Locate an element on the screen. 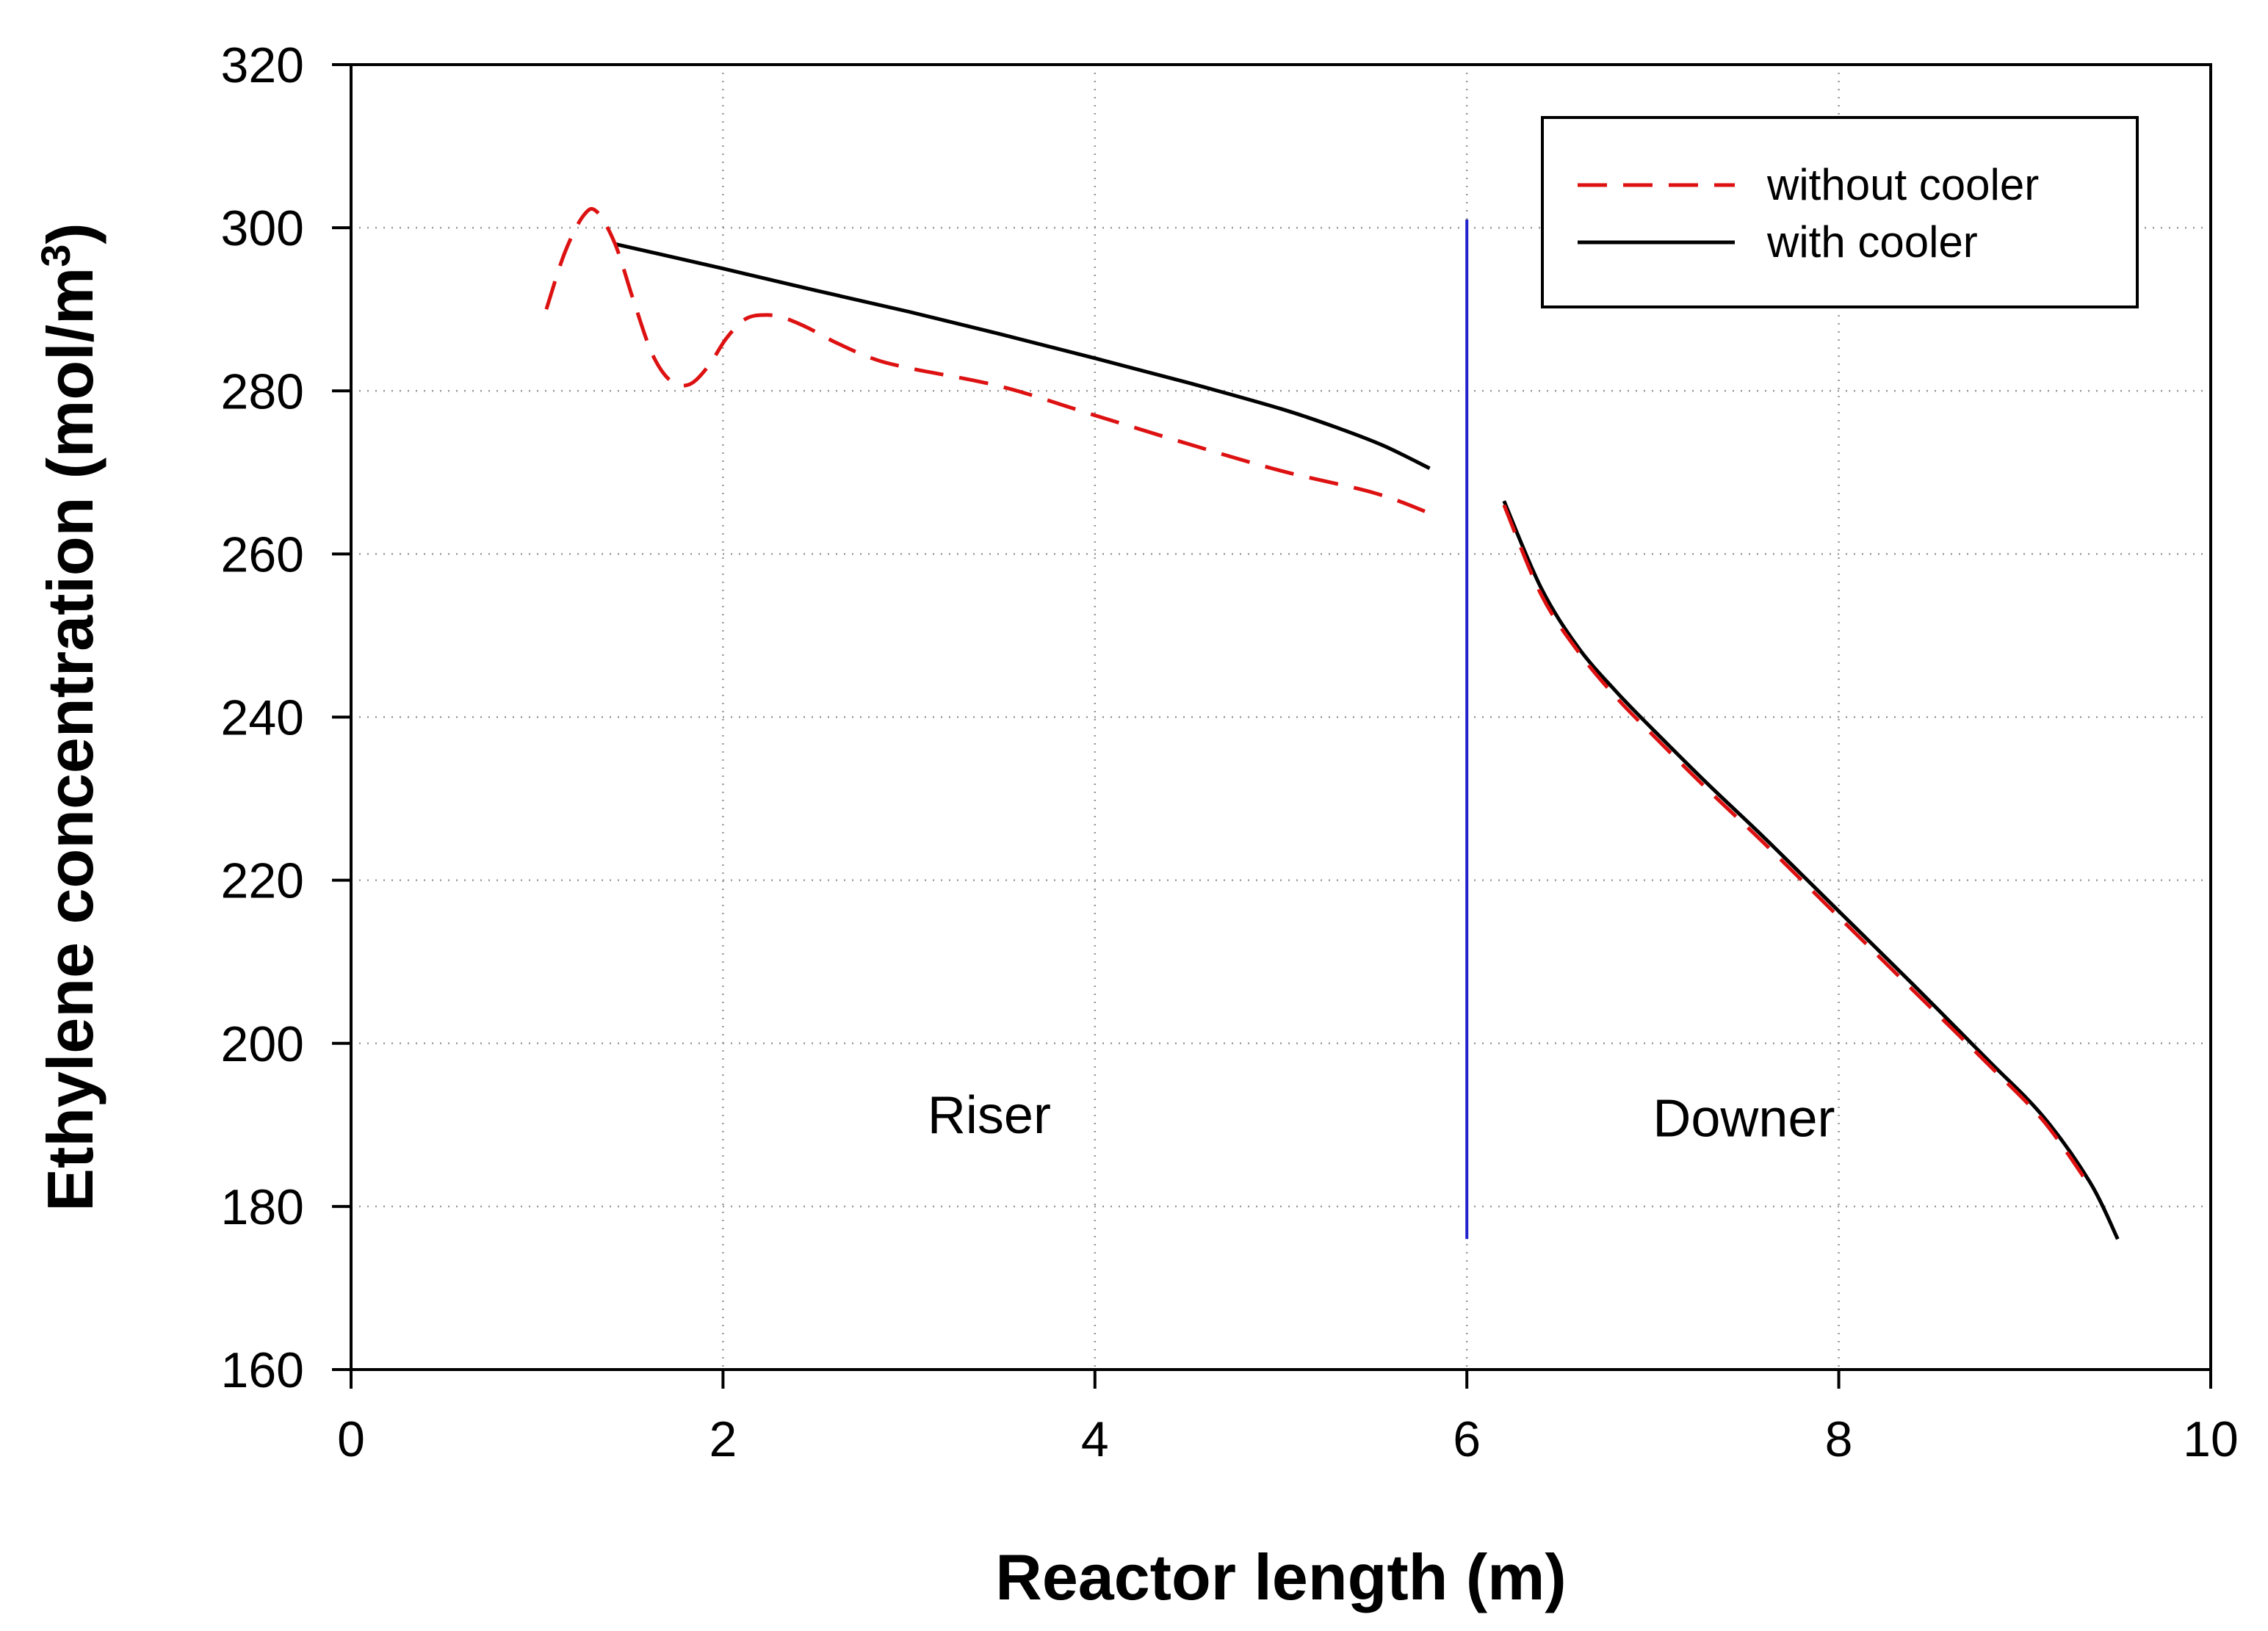  y-axis-title: Ethylene concentration (mol/m3) is located at coordinates (69, 717).